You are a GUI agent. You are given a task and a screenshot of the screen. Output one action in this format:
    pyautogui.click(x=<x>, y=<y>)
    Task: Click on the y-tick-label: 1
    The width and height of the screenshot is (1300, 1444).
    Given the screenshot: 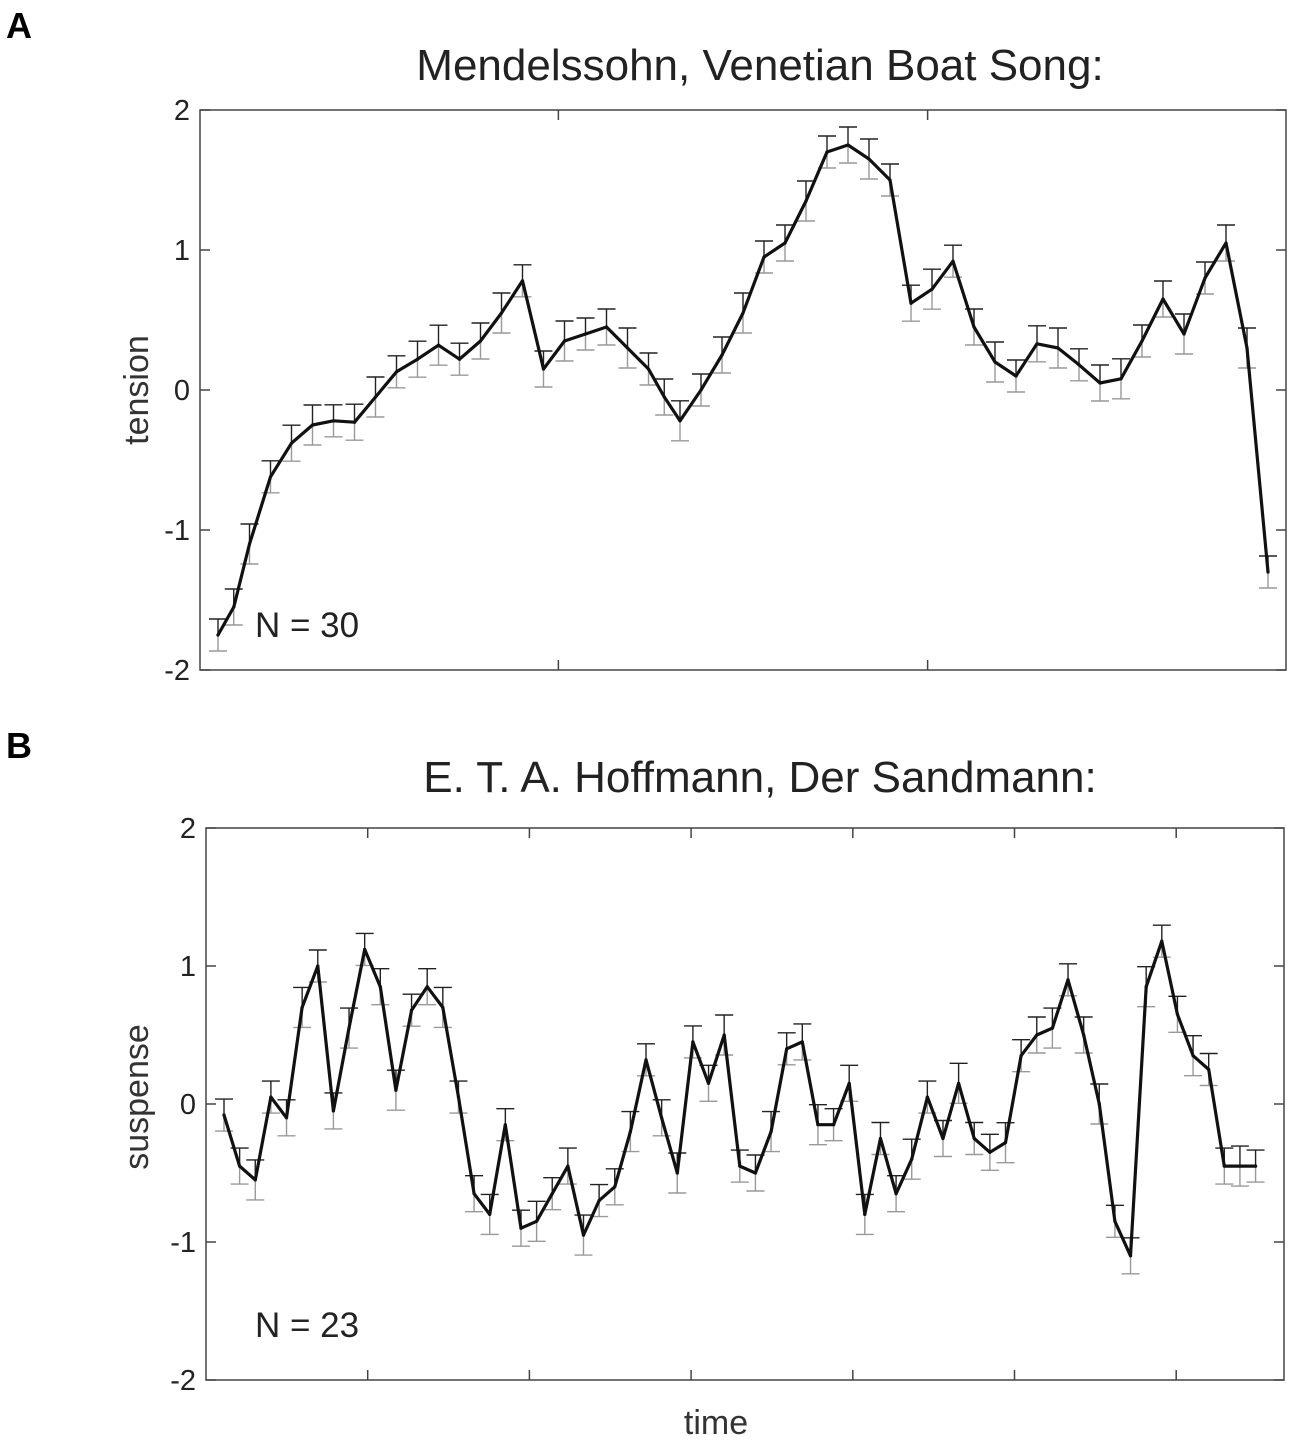 What is the action you would take?
    pyautogui.click(x=188, y=967)
    